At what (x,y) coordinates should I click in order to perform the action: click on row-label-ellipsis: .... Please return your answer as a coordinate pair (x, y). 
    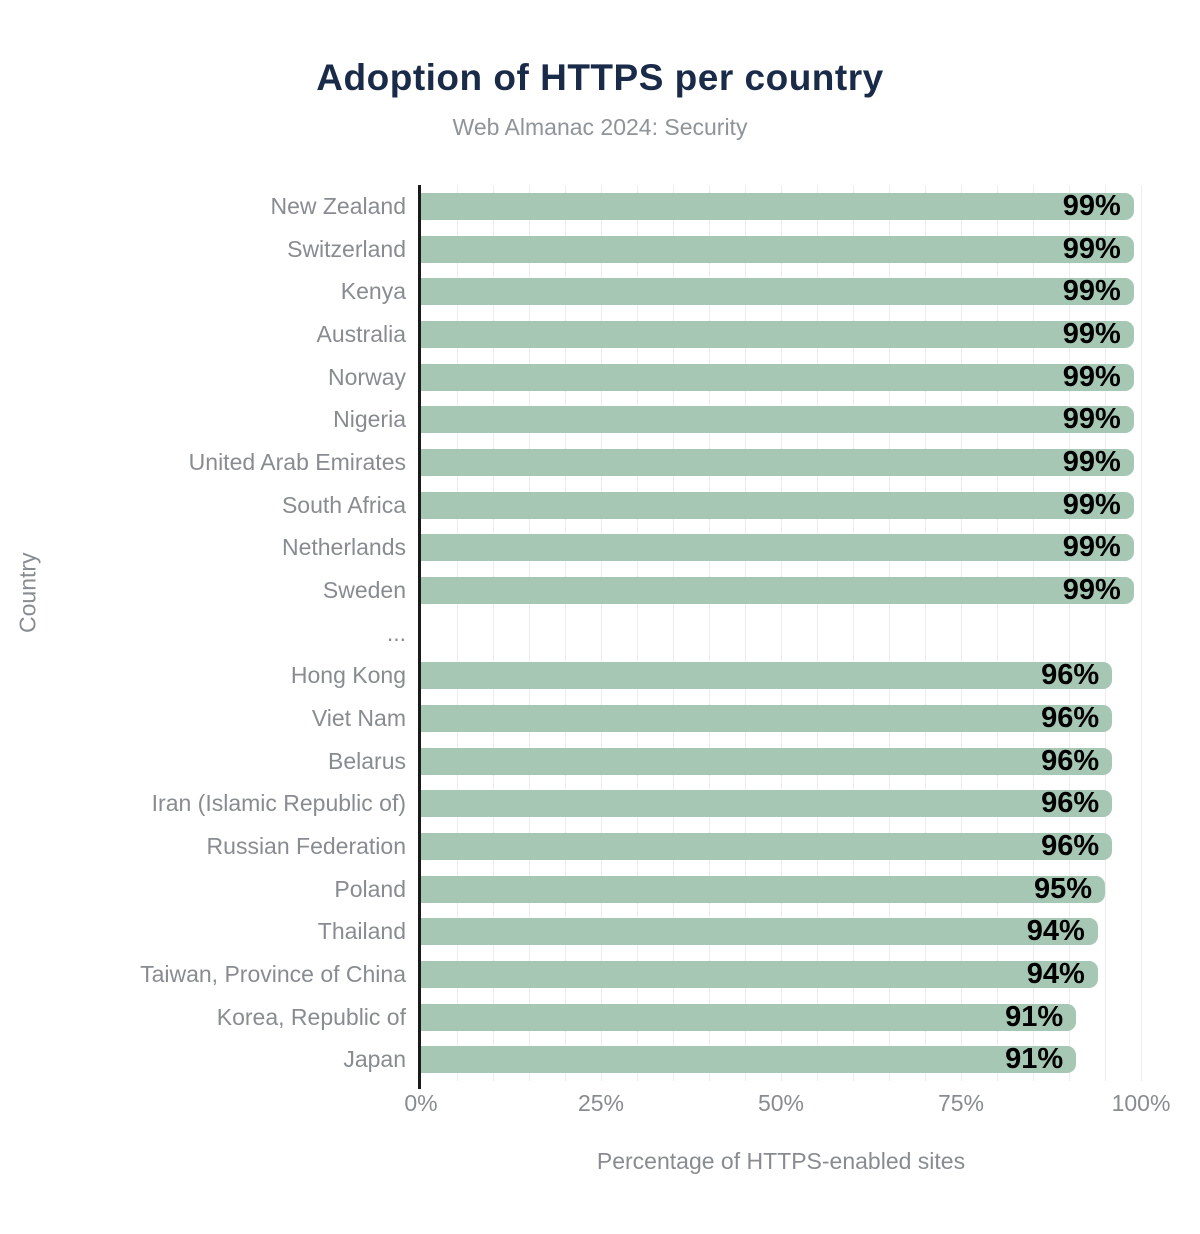
    Looking at the image, I should click on (396, 632).